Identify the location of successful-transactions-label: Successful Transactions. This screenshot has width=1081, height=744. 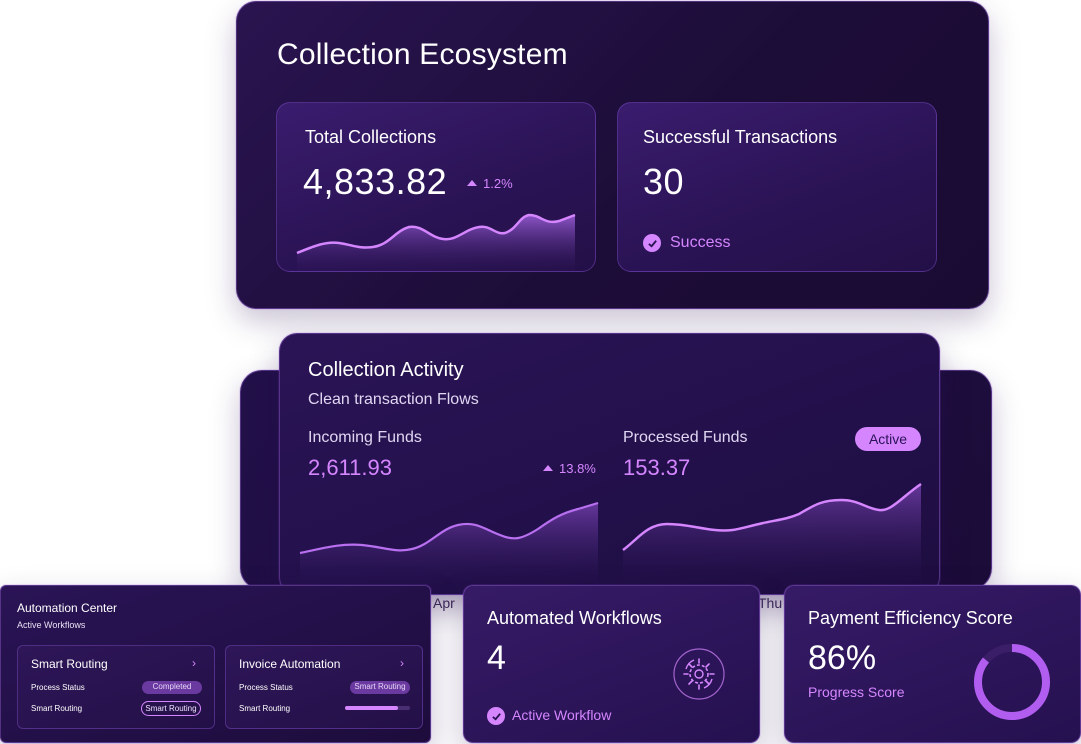
(740, 137).